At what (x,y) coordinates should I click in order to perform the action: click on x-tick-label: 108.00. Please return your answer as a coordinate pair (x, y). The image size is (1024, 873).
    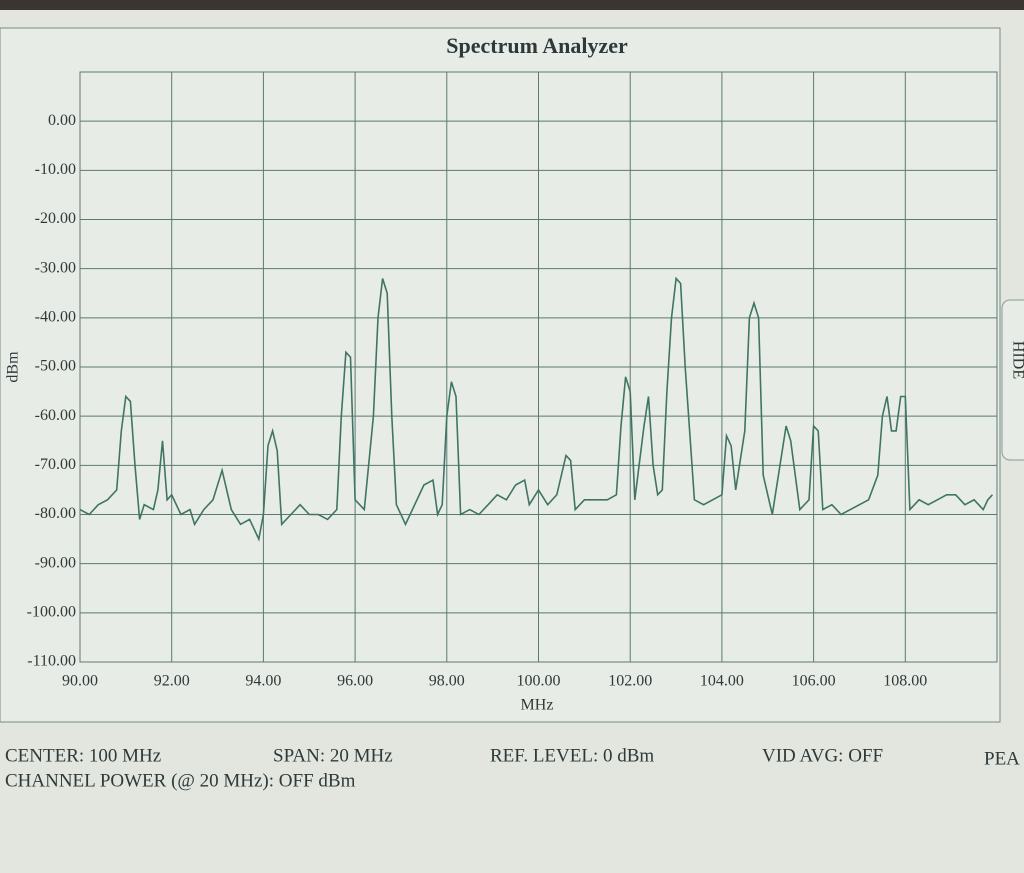
    Looking at the image, I should click on (905, 681).